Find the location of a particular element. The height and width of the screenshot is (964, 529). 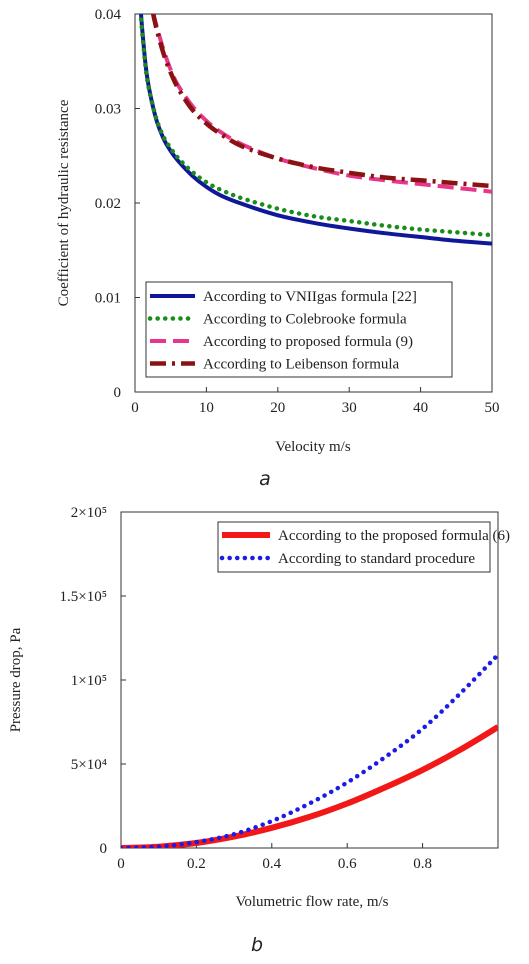

x-axis-label-b: Volumetric flow rate, m/s is located at coordinates (311, 902).